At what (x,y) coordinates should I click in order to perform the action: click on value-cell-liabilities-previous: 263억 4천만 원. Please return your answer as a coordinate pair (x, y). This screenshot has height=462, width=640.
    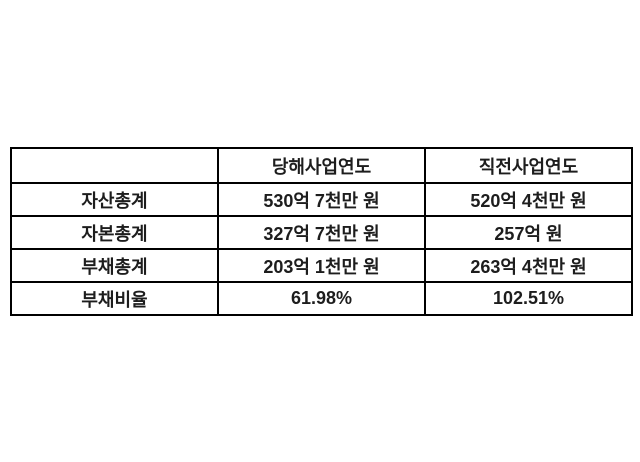
    Looking at the image, I should click on (528, 265).